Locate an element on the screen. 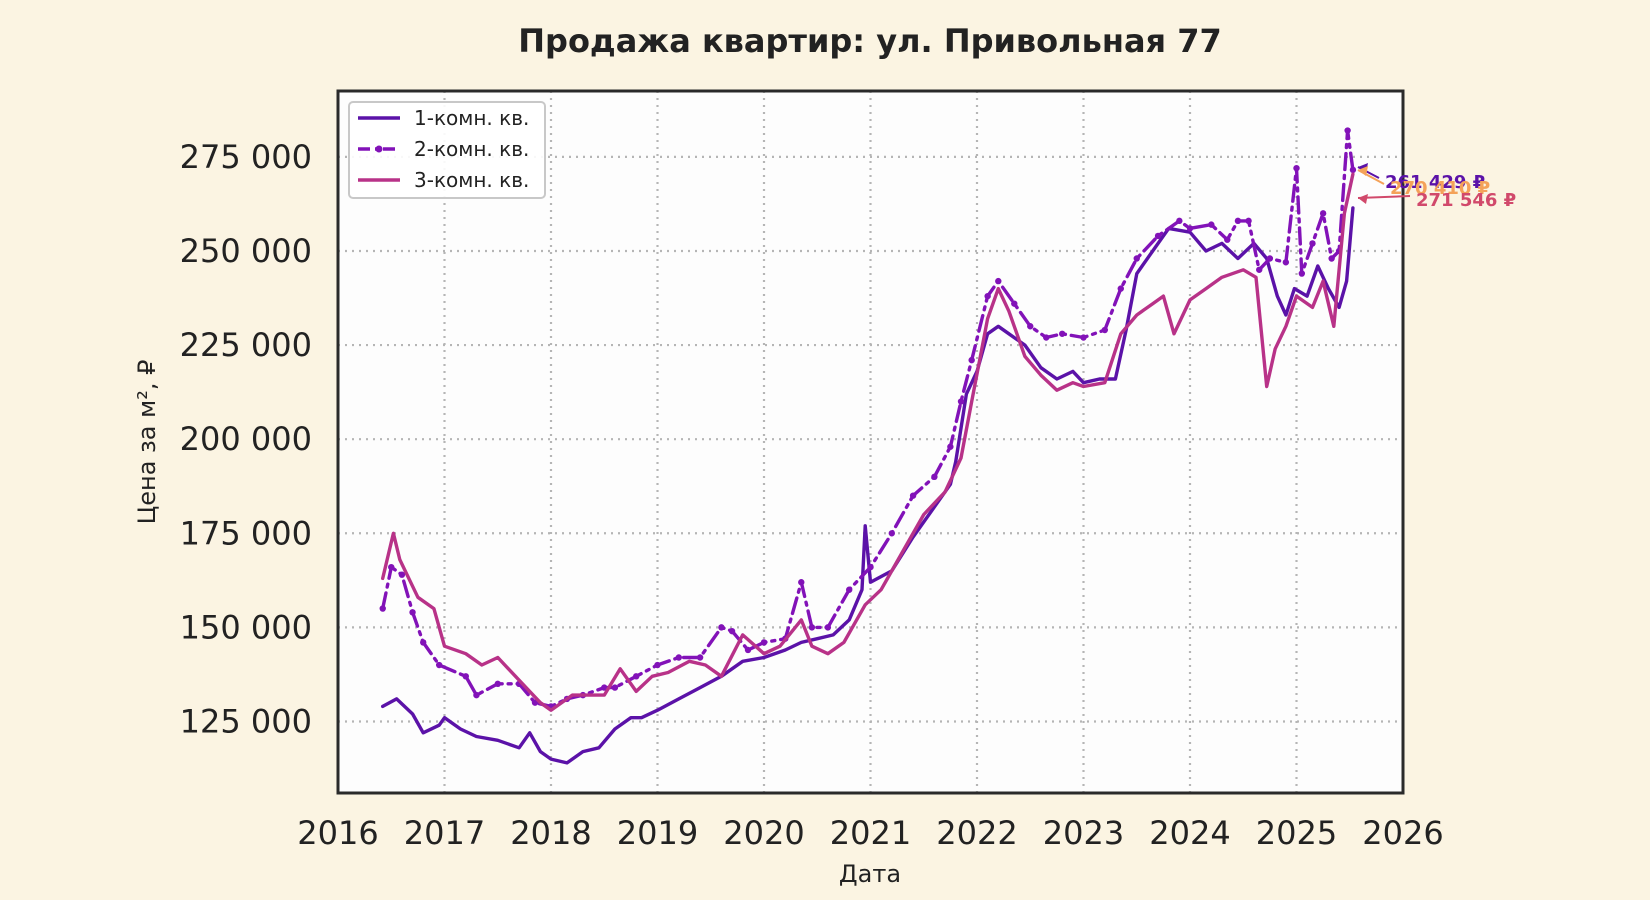 This screenshot has height=900, width=1650. x-tick-label: 2017 is located at coordinates (444, 833).